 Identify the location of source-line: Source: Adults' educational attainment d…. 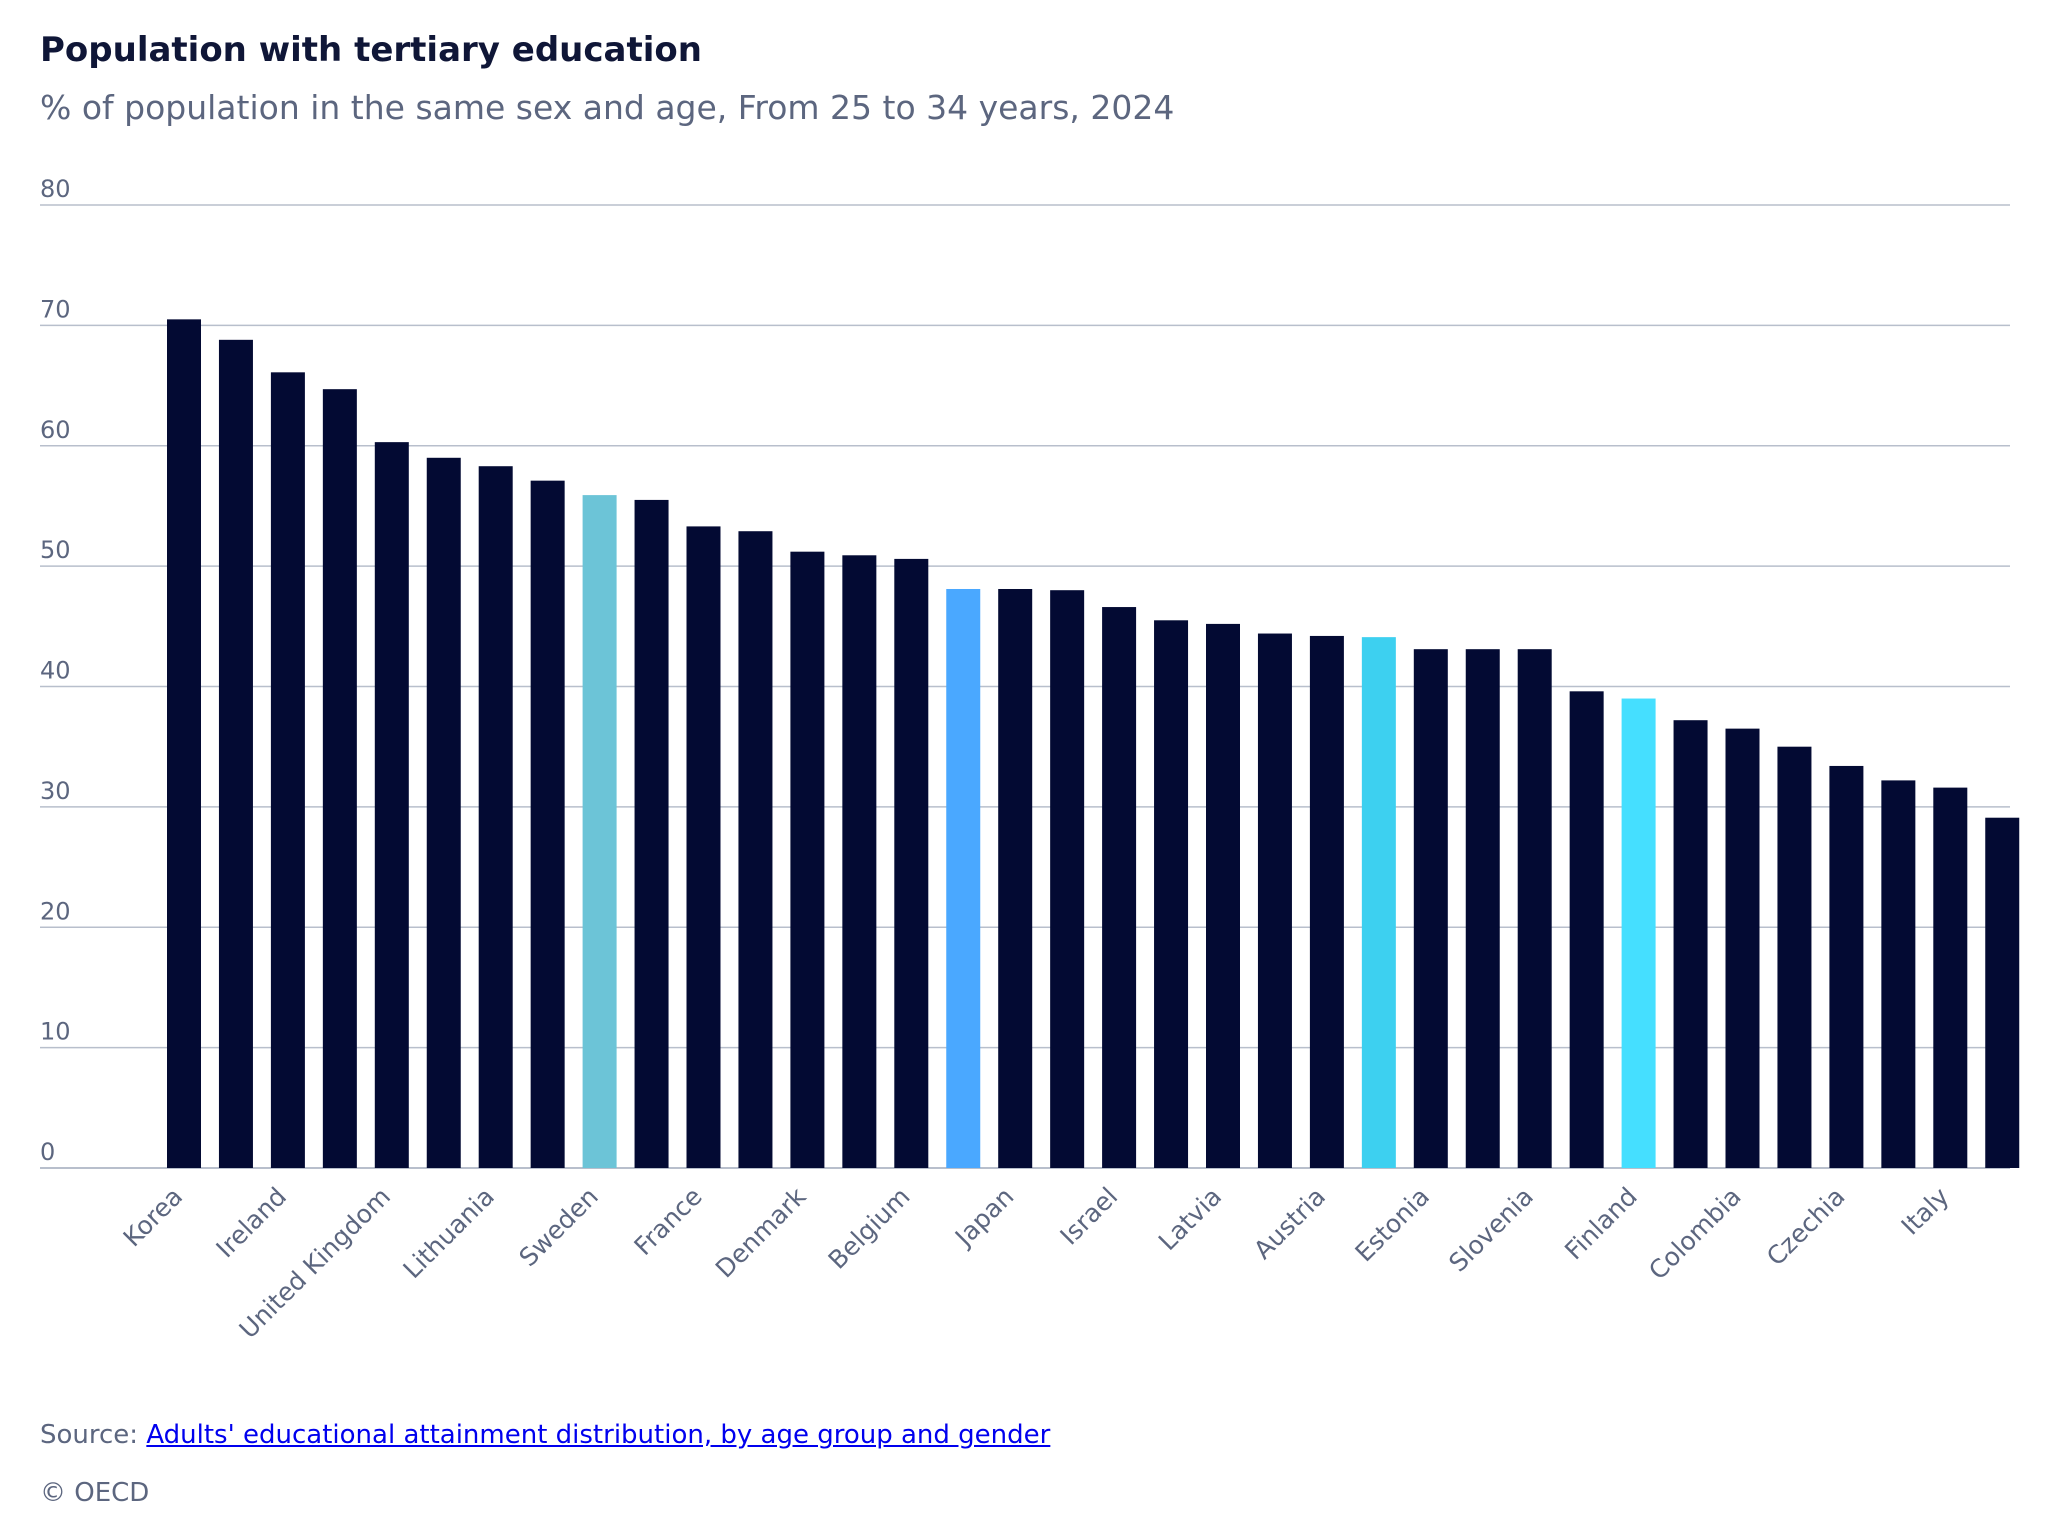
(545, 1435).